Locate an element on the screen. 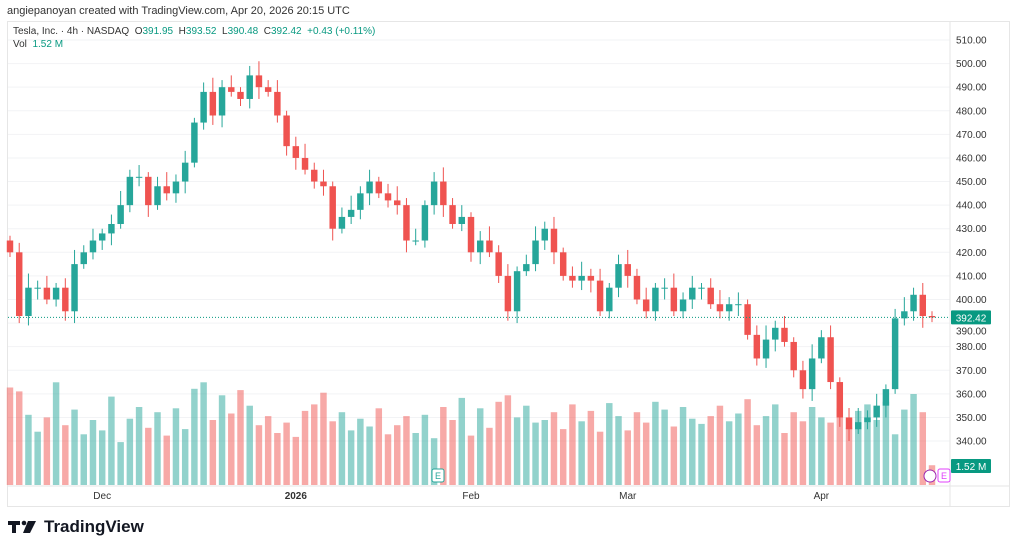 The width and height of the screenshot is (1024, 550). y-tick-label: 370.00 is located at coordinates (971, 371).